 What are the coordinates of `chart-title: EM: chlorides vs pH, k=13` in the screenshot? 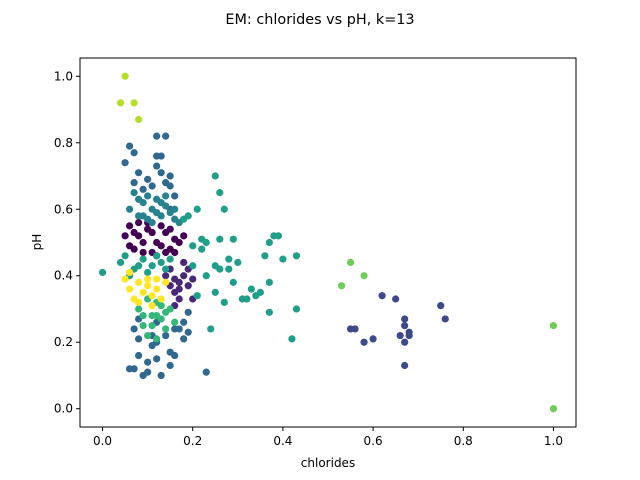 It's located at (319, 20).